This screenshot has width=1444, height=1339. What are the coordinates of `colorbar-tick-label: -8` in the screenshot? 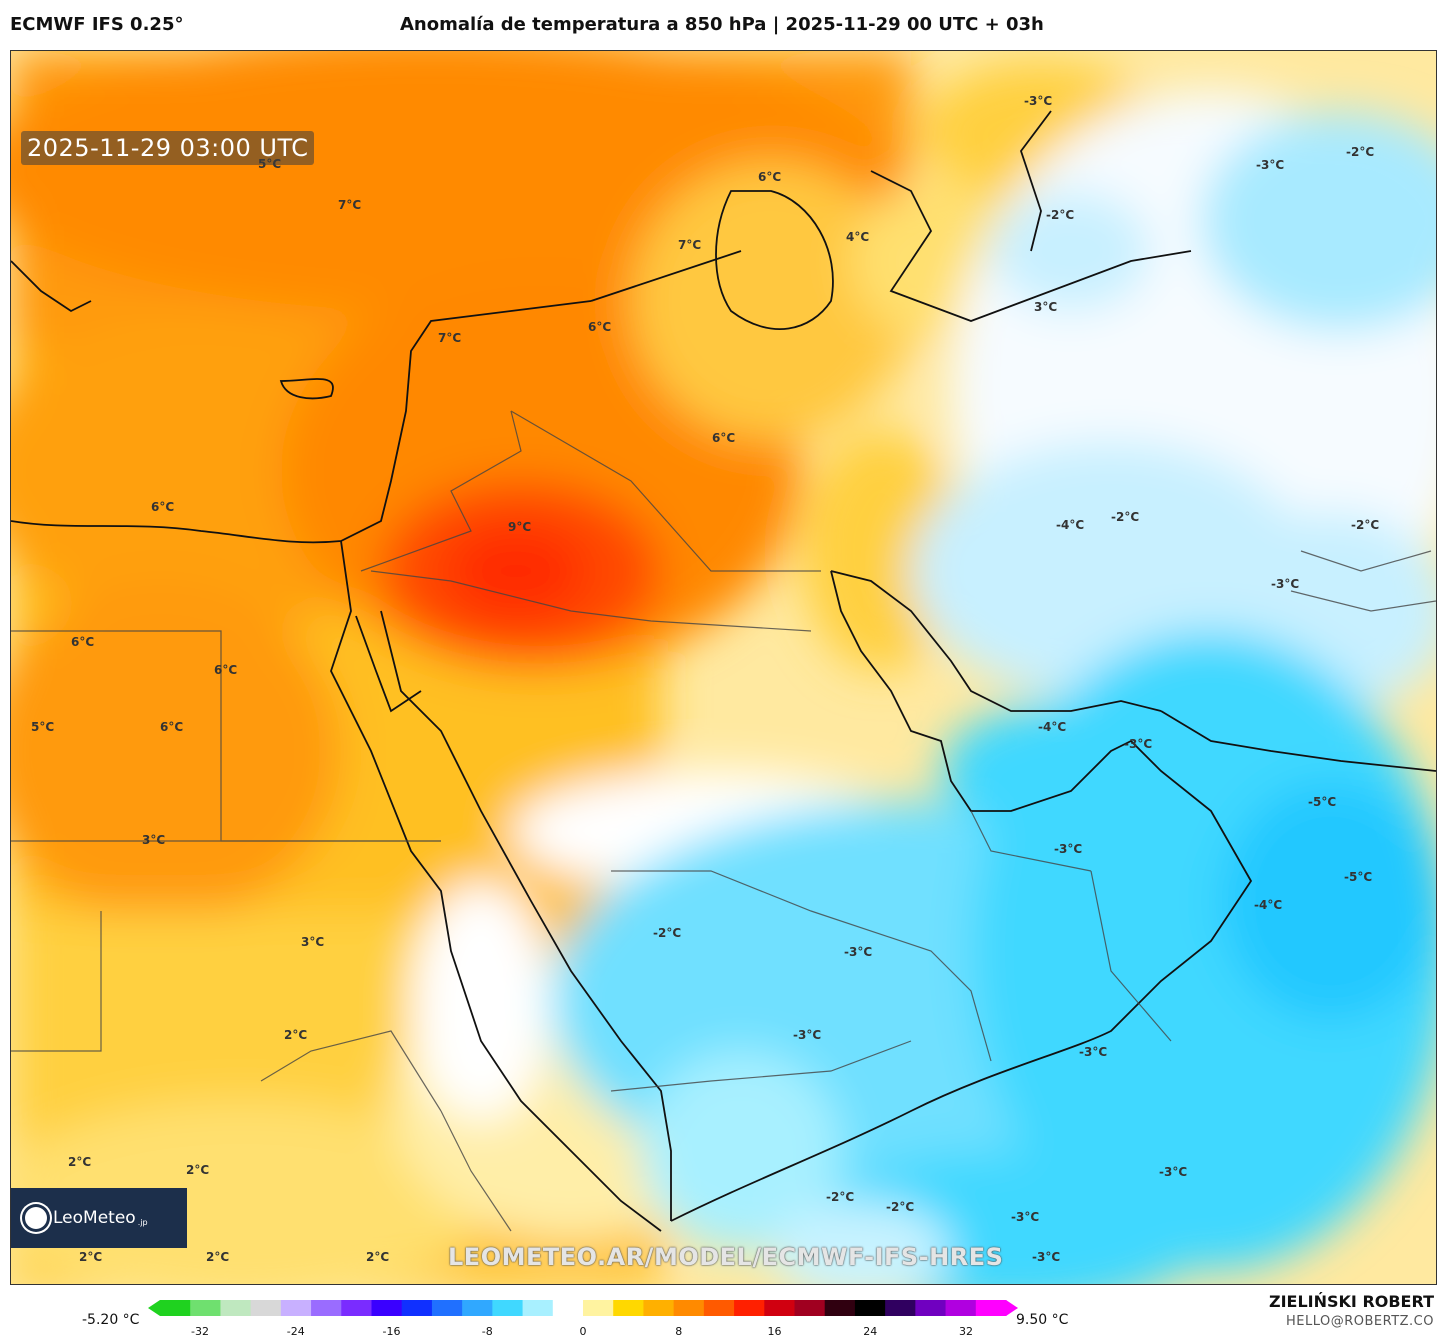 It's located at (487, 1331).